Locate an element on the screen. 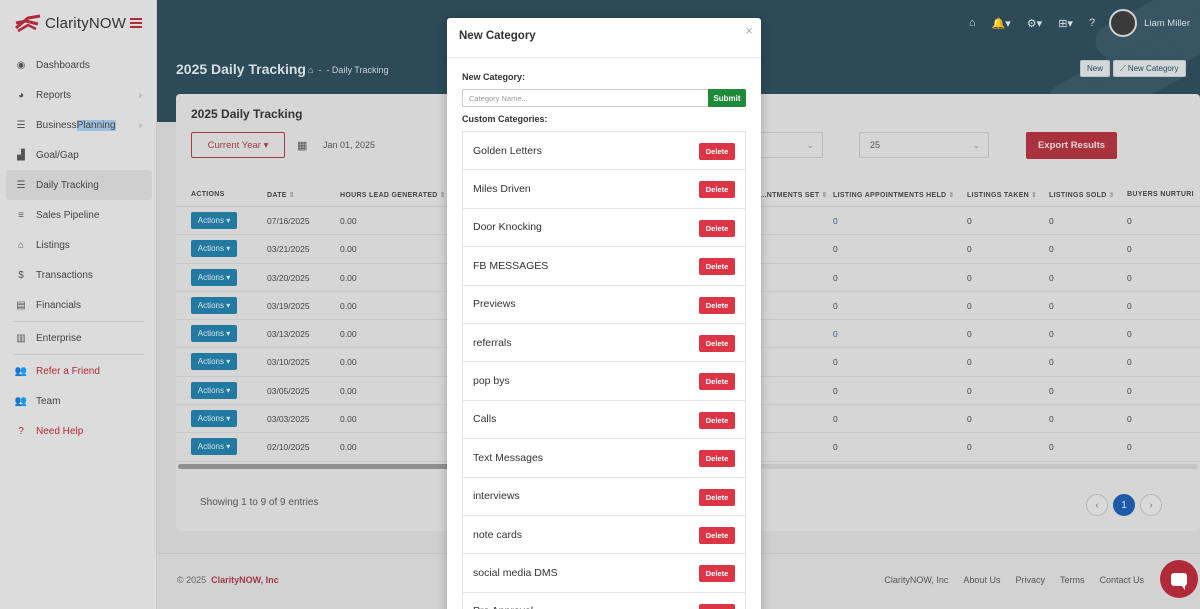 The height and width of the screenshot is (609, 1200). col-date: DATE ⇕ is located at coordinates (281, 195).